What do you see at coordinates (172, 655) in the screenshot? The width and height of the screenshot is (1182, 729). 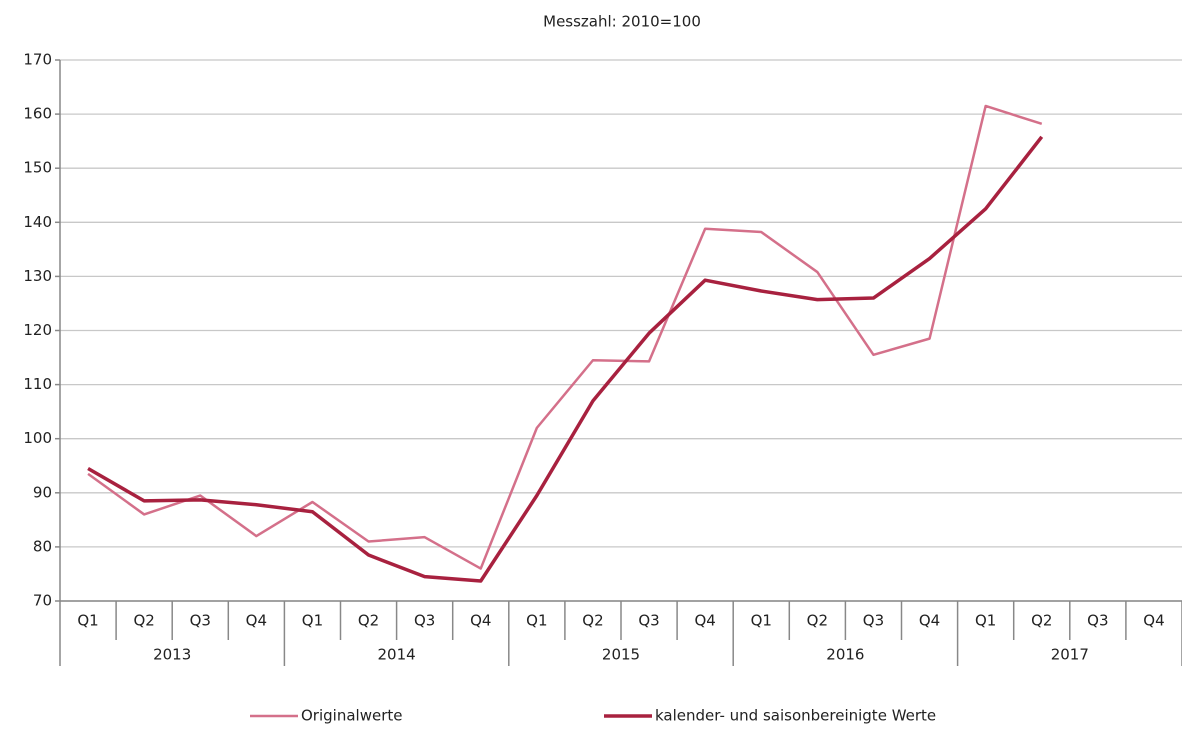 I see `group-label: 2013` at bounding box center [172, 655].